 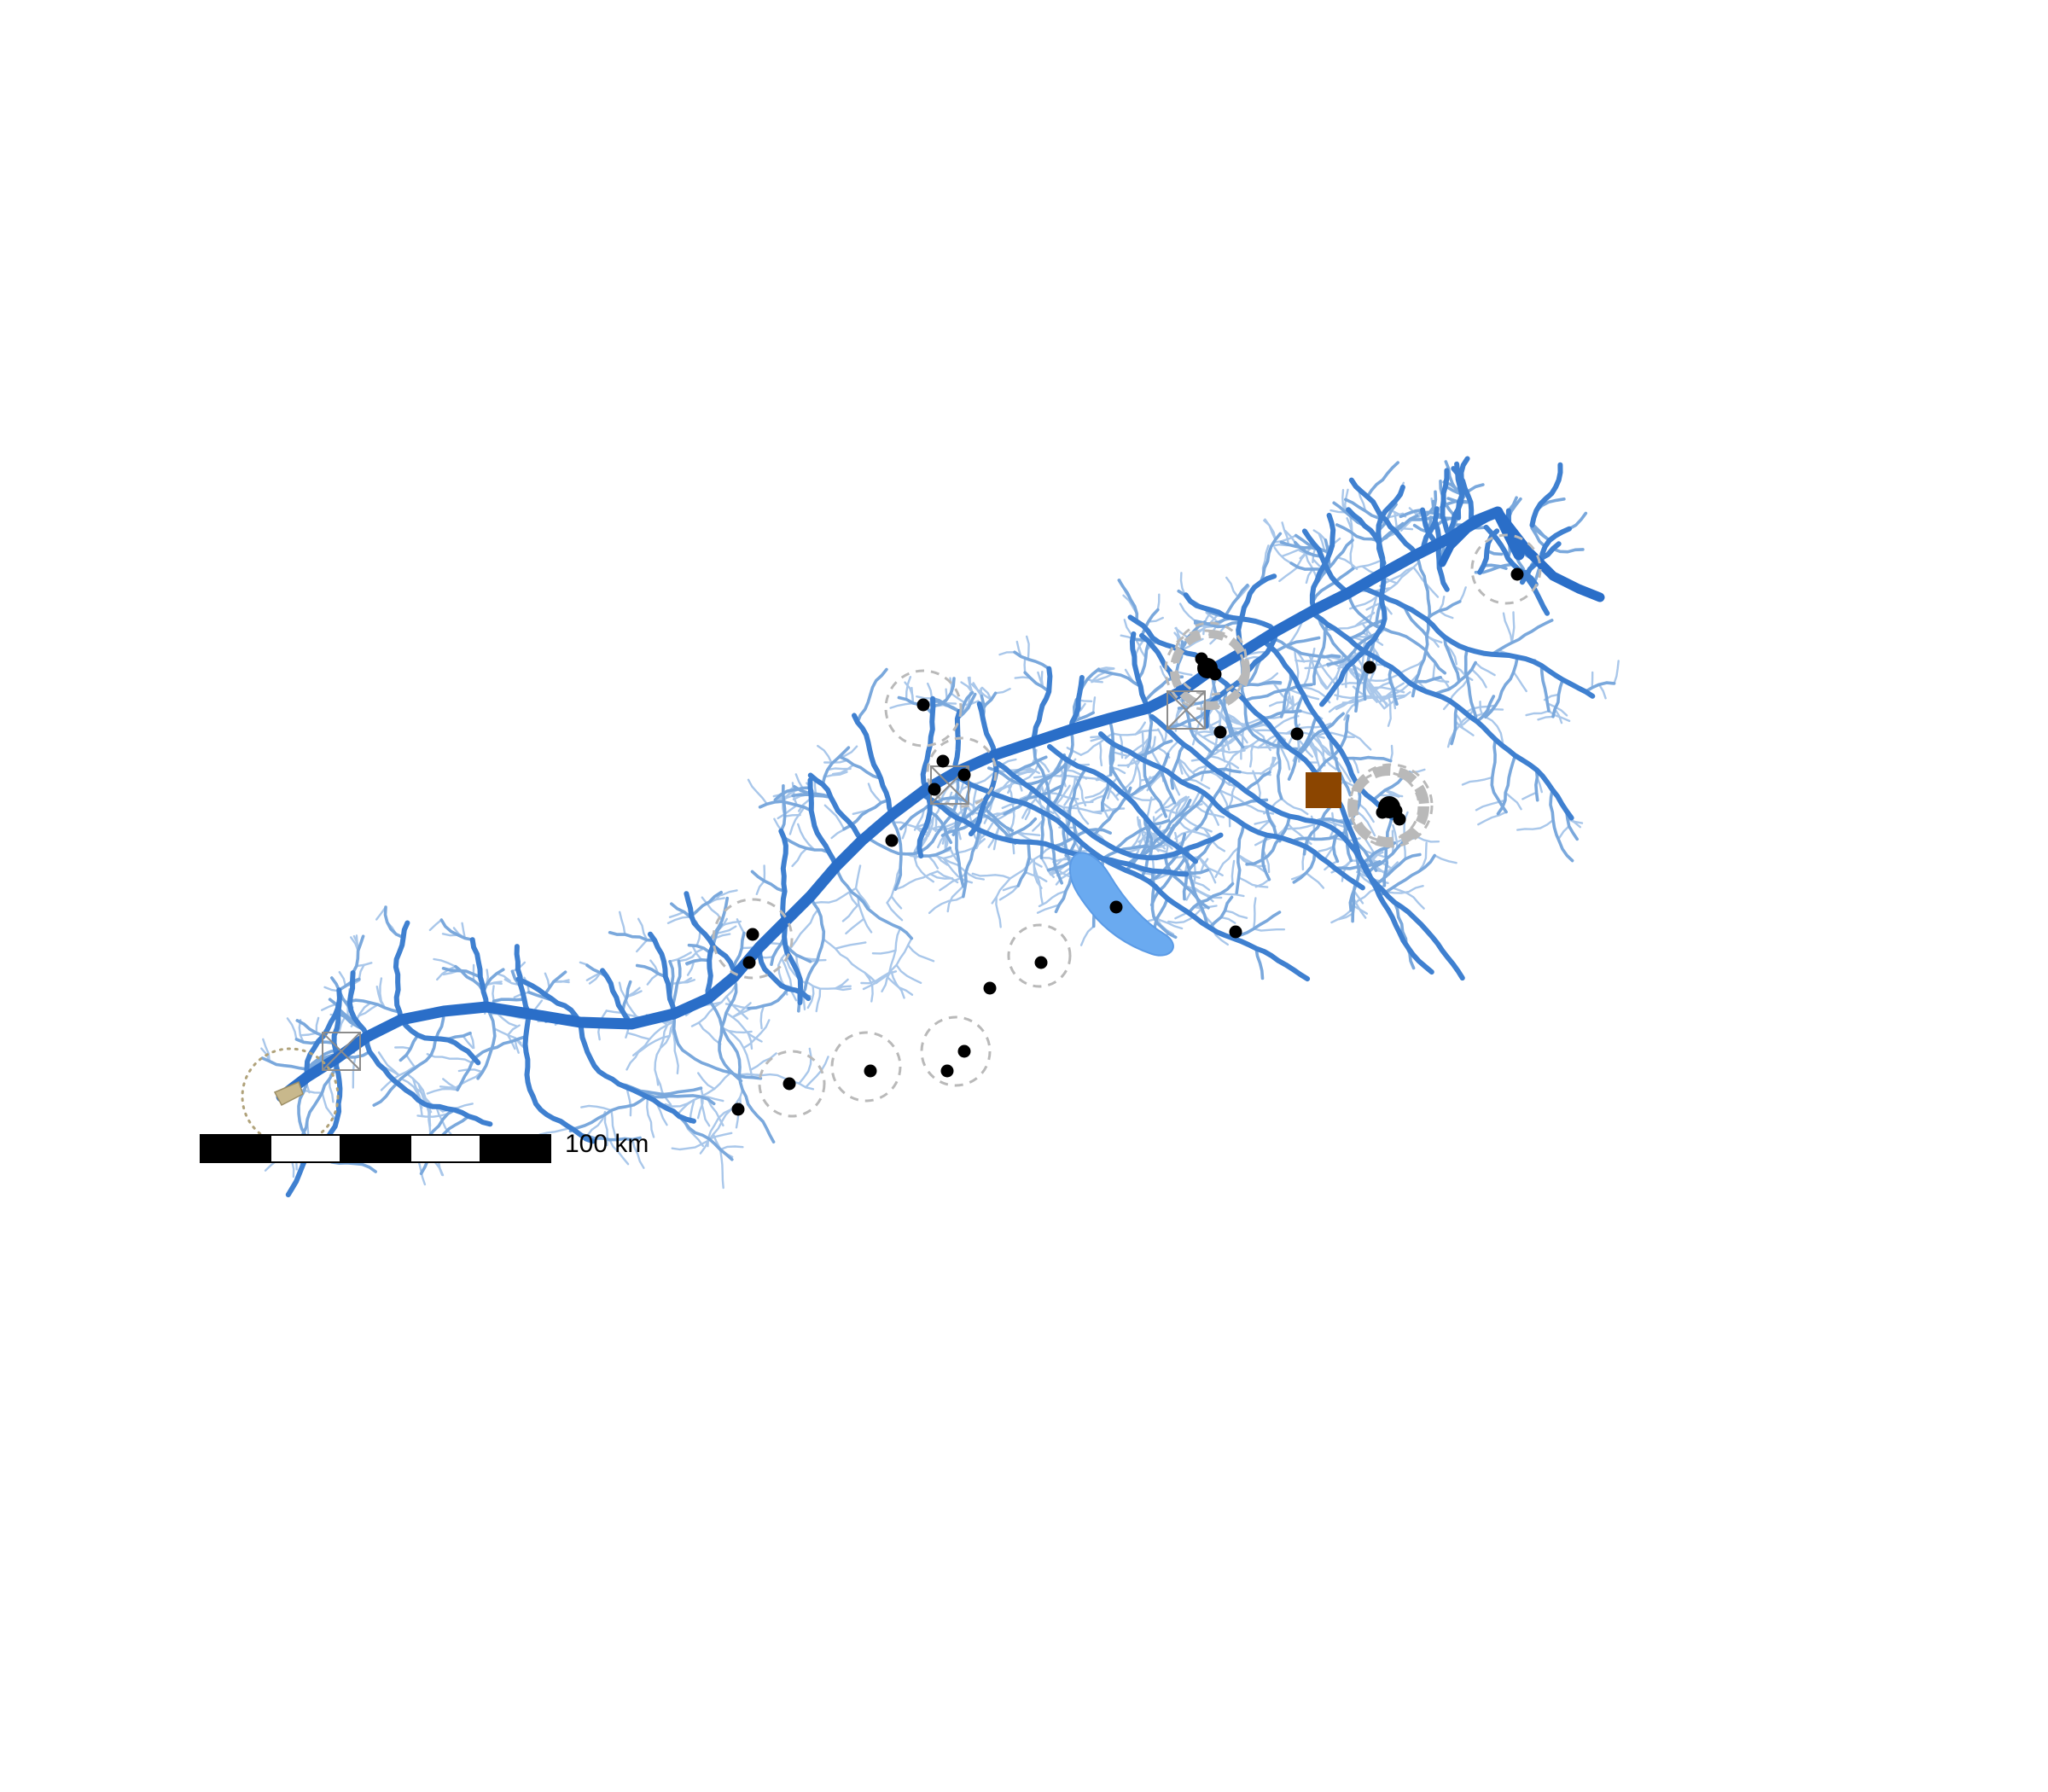 I want to click on scale-bar-segment, so click(x=515, y=1148).